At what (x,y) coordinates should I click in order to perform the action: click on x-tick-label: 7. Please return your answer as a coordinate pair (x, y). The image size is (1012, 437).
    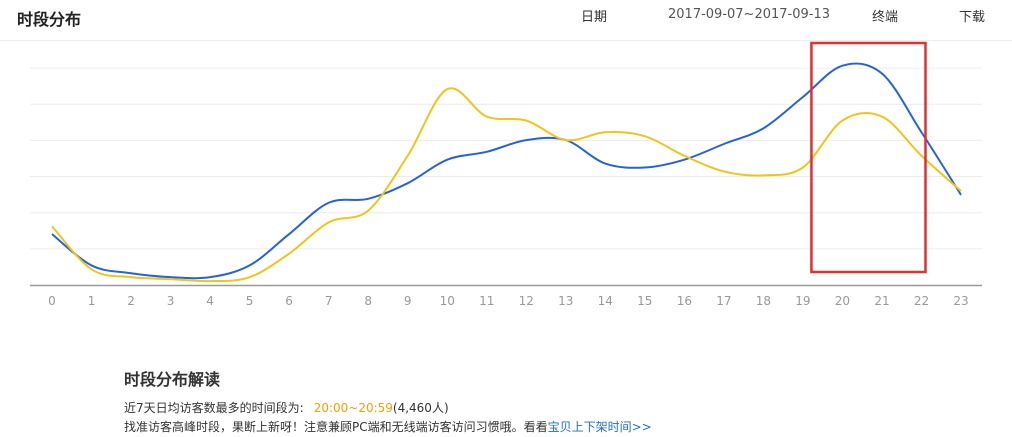
    Looking at the image, I should click on (329, 301).